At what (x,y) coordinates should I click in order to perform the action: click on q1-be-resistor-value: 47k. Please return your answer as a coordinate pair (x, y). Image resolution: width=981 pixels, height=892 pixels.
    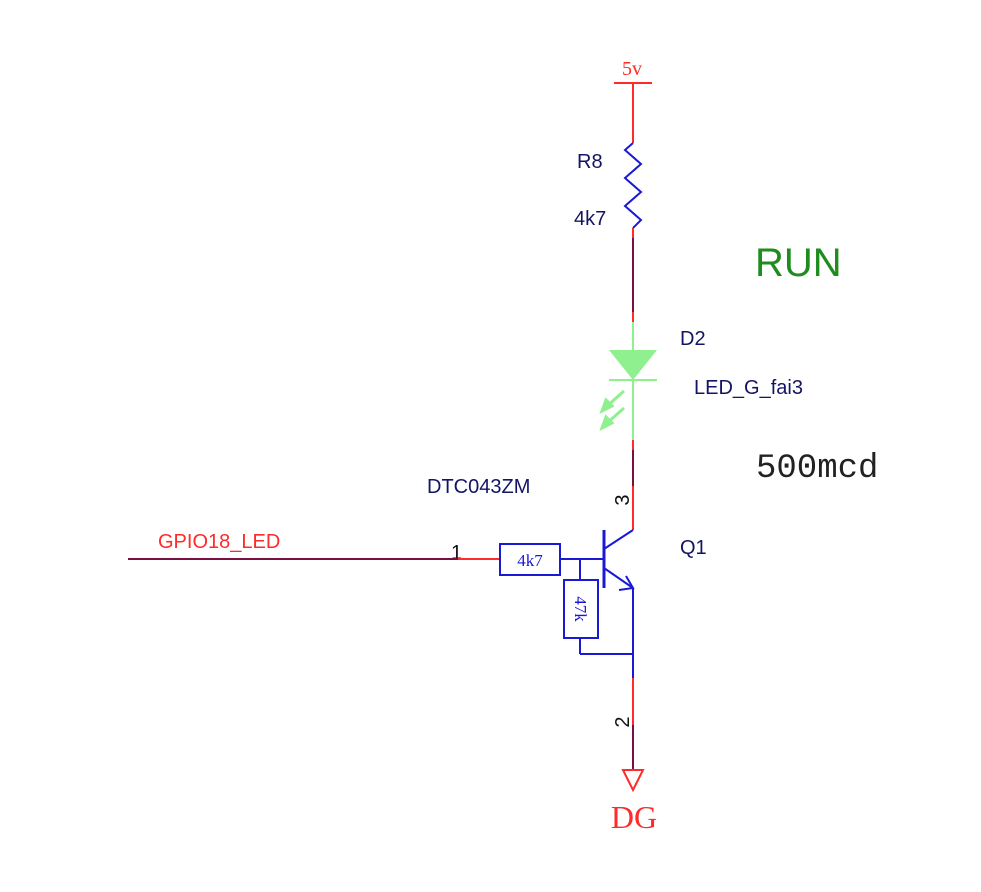
    Looking at the image, I should click on (580, 609).